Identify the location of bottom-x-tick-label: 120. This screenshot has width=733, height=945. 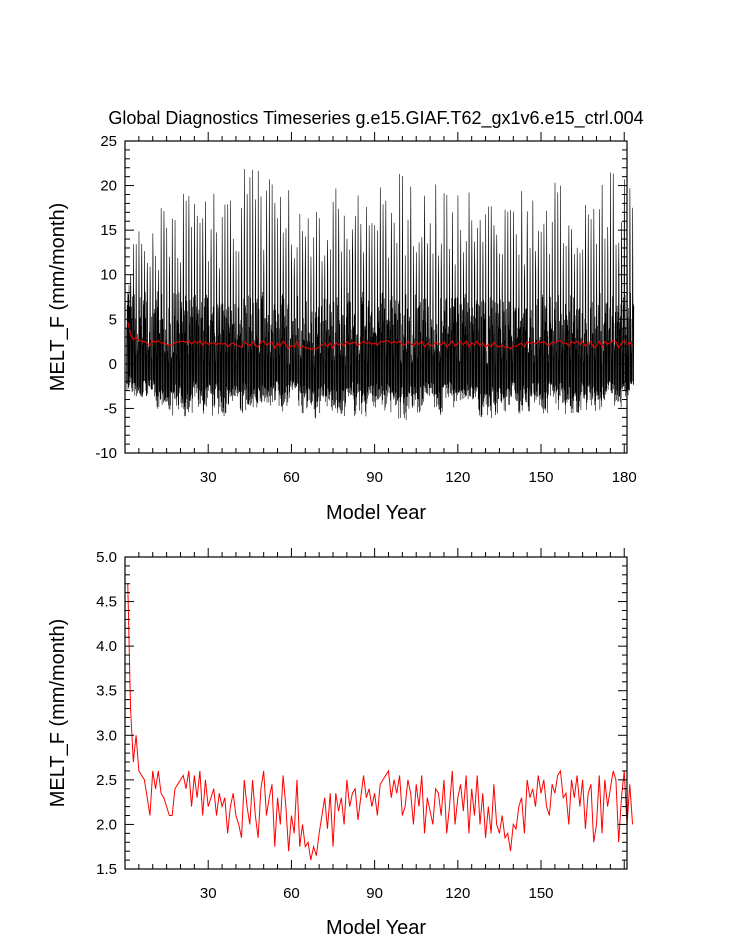
(457, 893).